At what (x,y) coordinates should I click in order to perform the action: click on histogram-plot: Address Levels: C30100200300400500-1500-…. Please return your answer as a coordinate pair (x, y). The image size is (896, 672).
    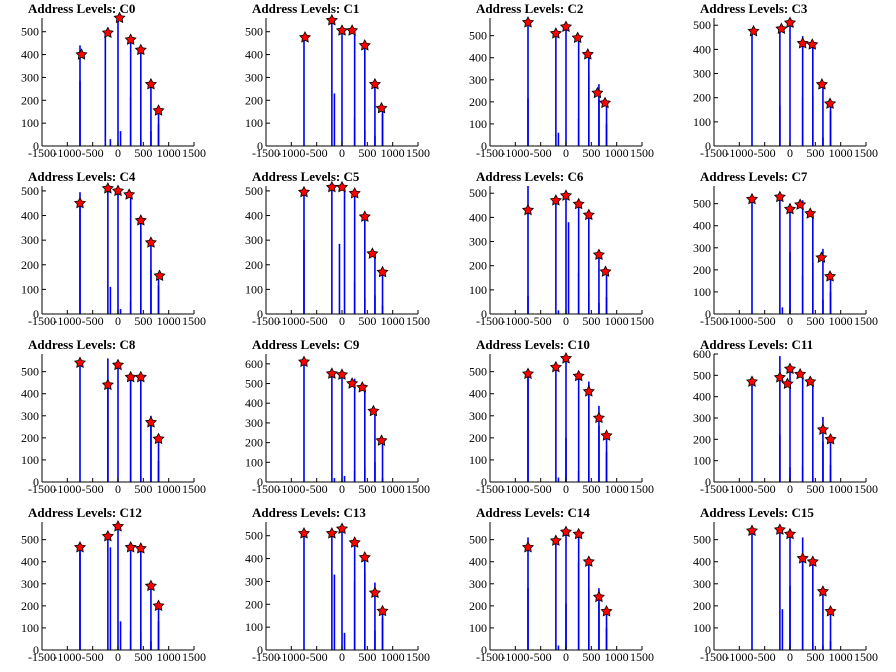
    Looking at the image, I should click on (785, 80).